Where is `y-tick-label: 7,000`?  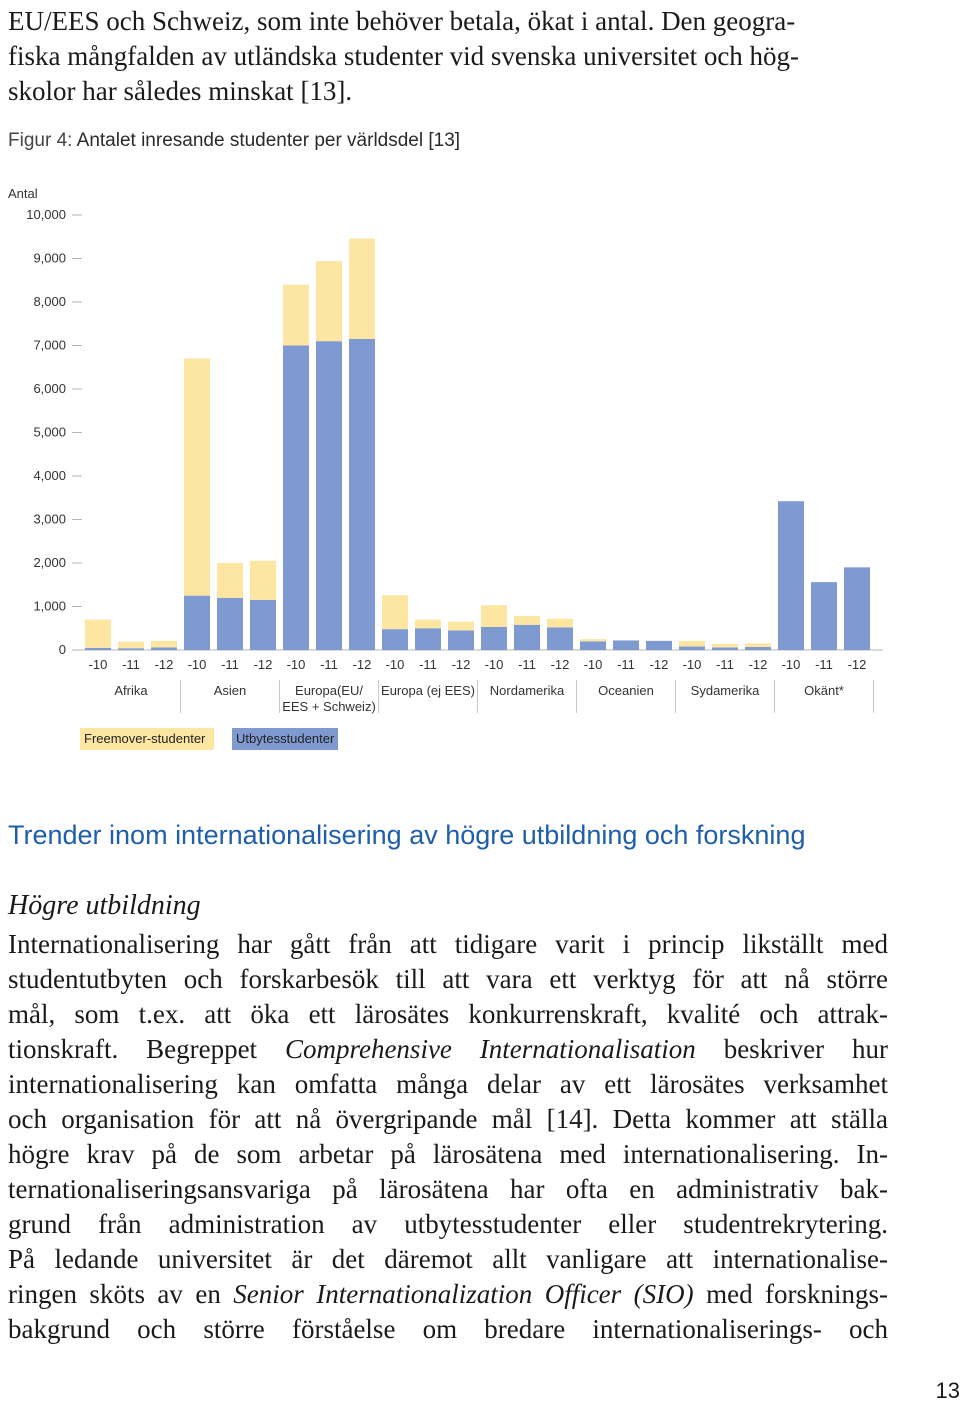
y-tick-label: 7,000 is located at coordinates (49, 345).